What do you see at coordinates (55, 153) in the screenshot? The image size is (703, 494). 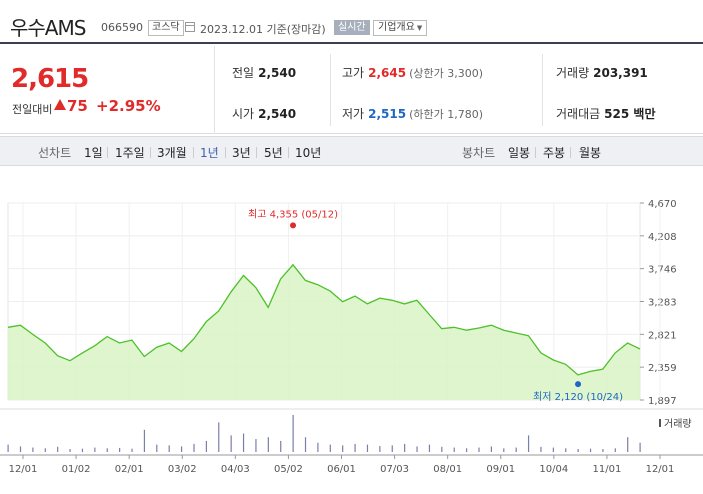 I see `line-chart-label: 선차트` at bounding box center [55, 153].